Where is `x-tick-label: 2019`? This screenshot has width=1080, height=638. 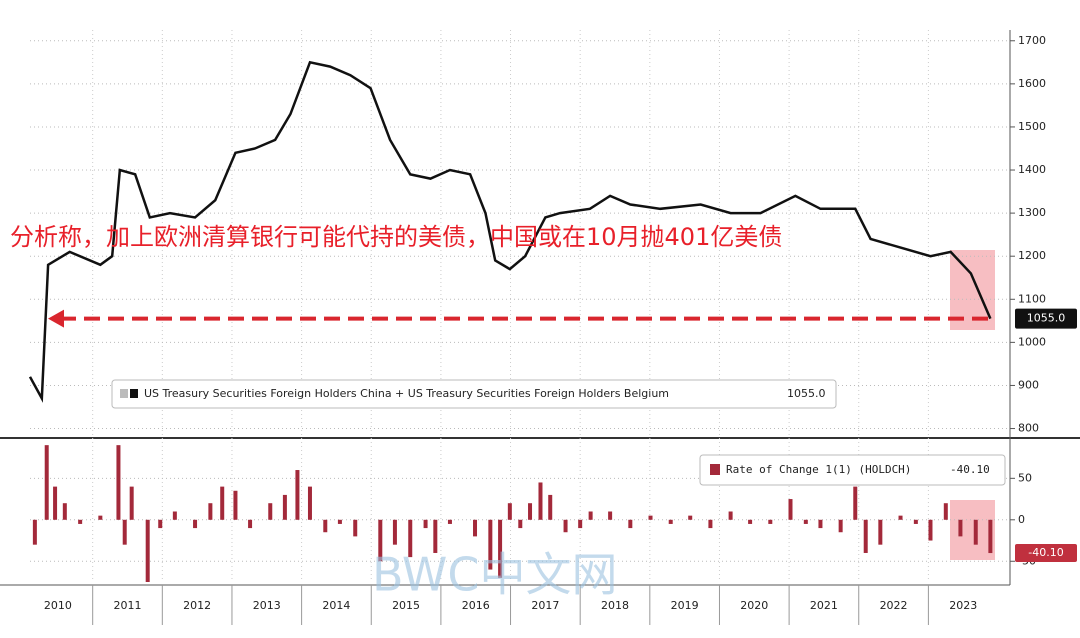
x-tick-label: 2019 is located at coordinates (685, 605).